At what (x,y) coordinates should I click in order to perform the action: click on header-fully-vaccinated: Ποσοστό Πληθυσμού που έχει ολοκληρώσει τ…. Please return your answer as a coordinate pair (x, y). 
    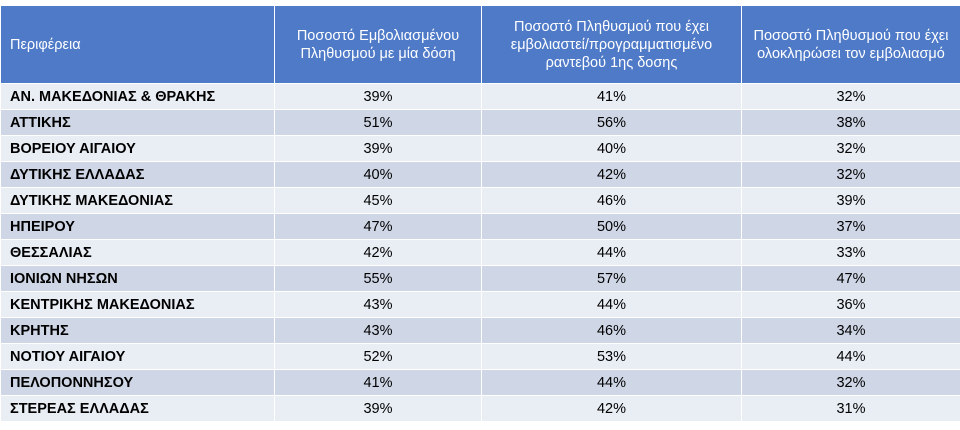
    Looking at the image, I should click on (850, 44).